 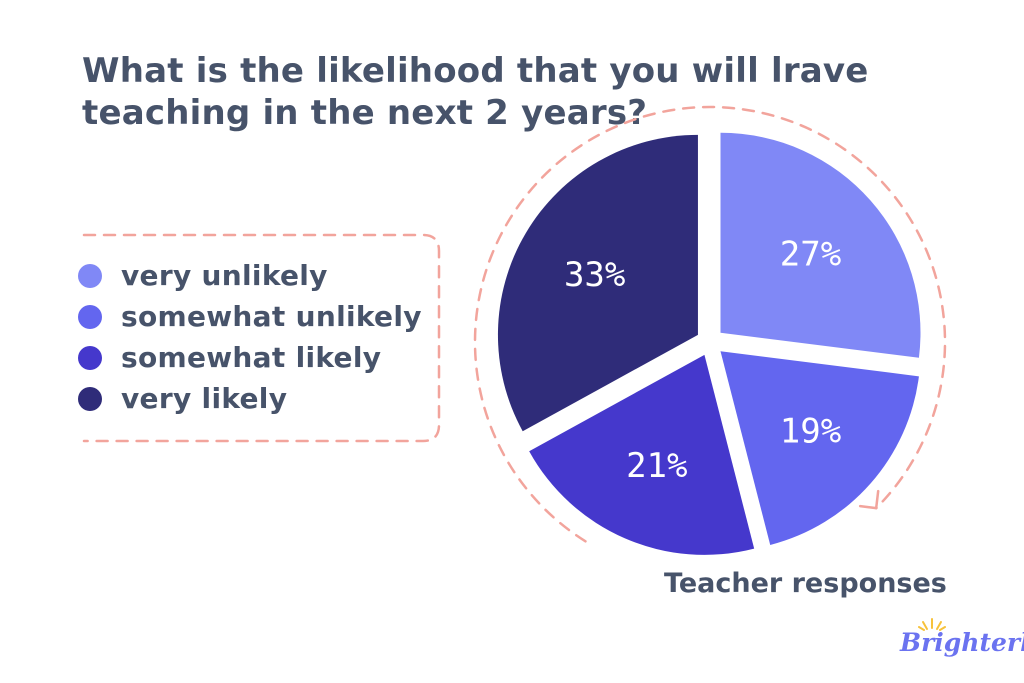 What do you see at coordinates (656, 466) in the screenshot?
I see `pie-slice-label: 21%` at bounding box center [656, 466].